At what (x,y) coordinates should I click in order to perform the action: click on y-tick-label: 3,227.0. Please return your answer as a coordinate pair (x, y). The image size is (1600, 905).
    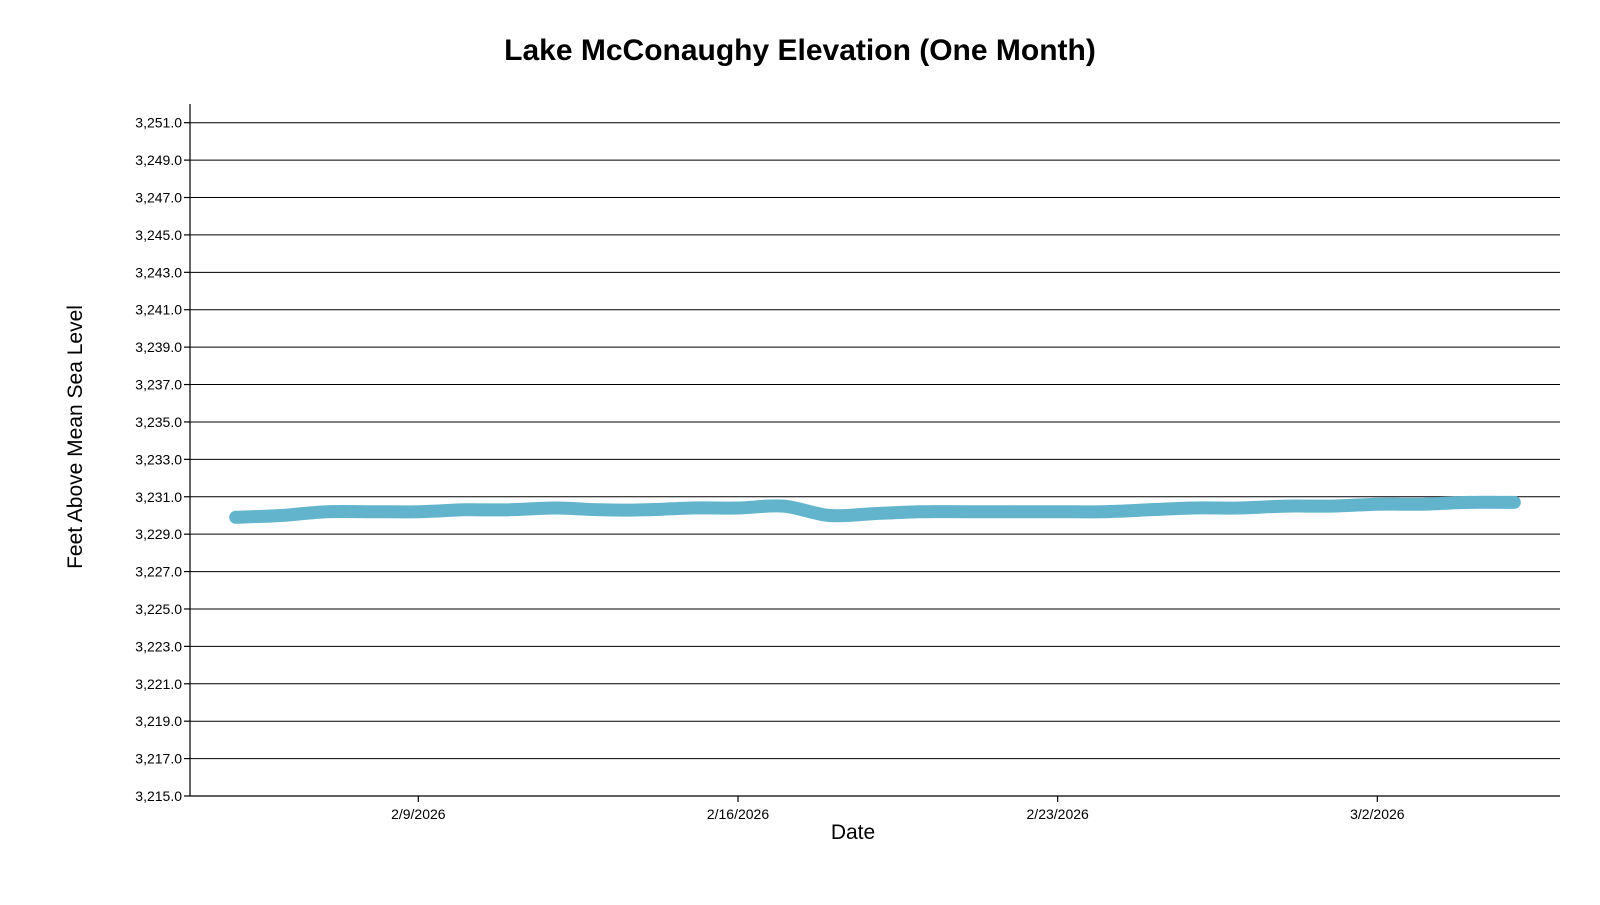
    Looking at the image, I should click on (158, 572).